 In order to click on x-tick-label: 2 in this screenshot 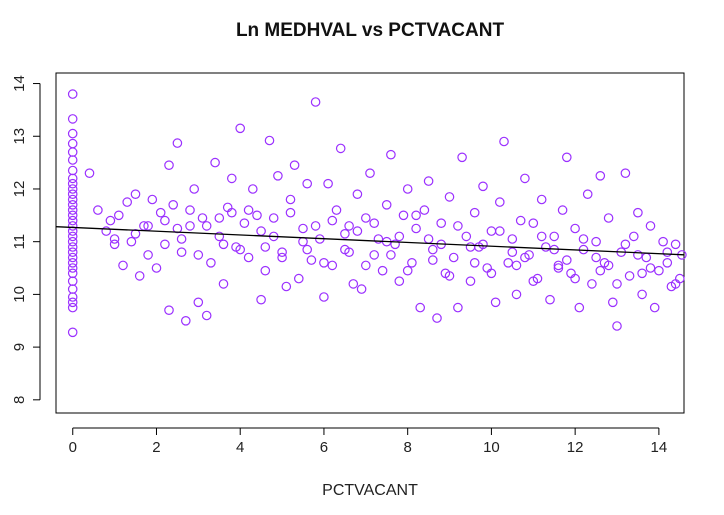, I will do `click(156, 447)`.